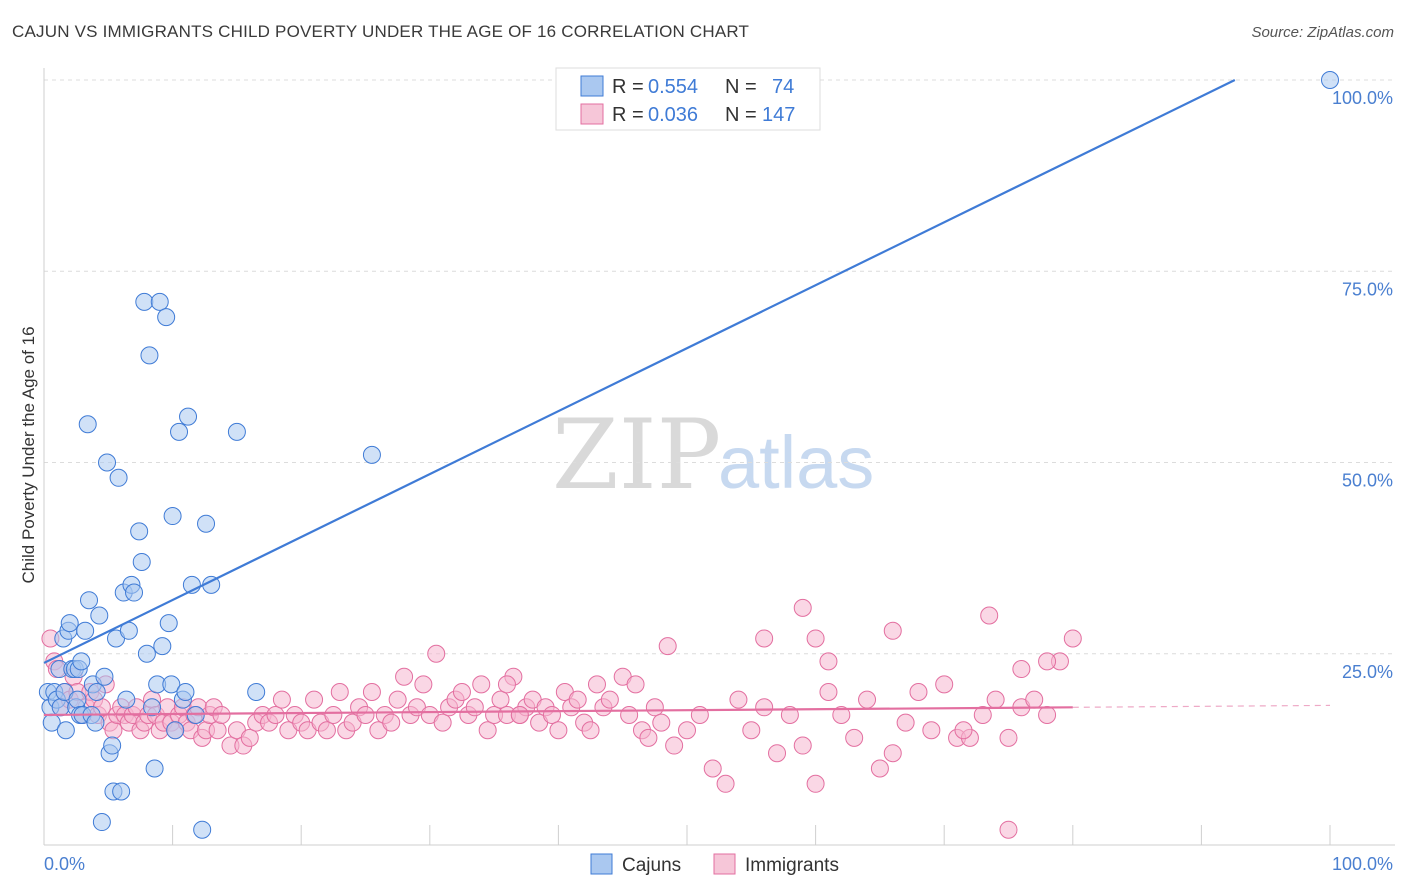 The image size is (1406, 892). Describe the element at coordinates (741, 115) in the screenshot. I see `legend-n-label-2: N =` at that location.